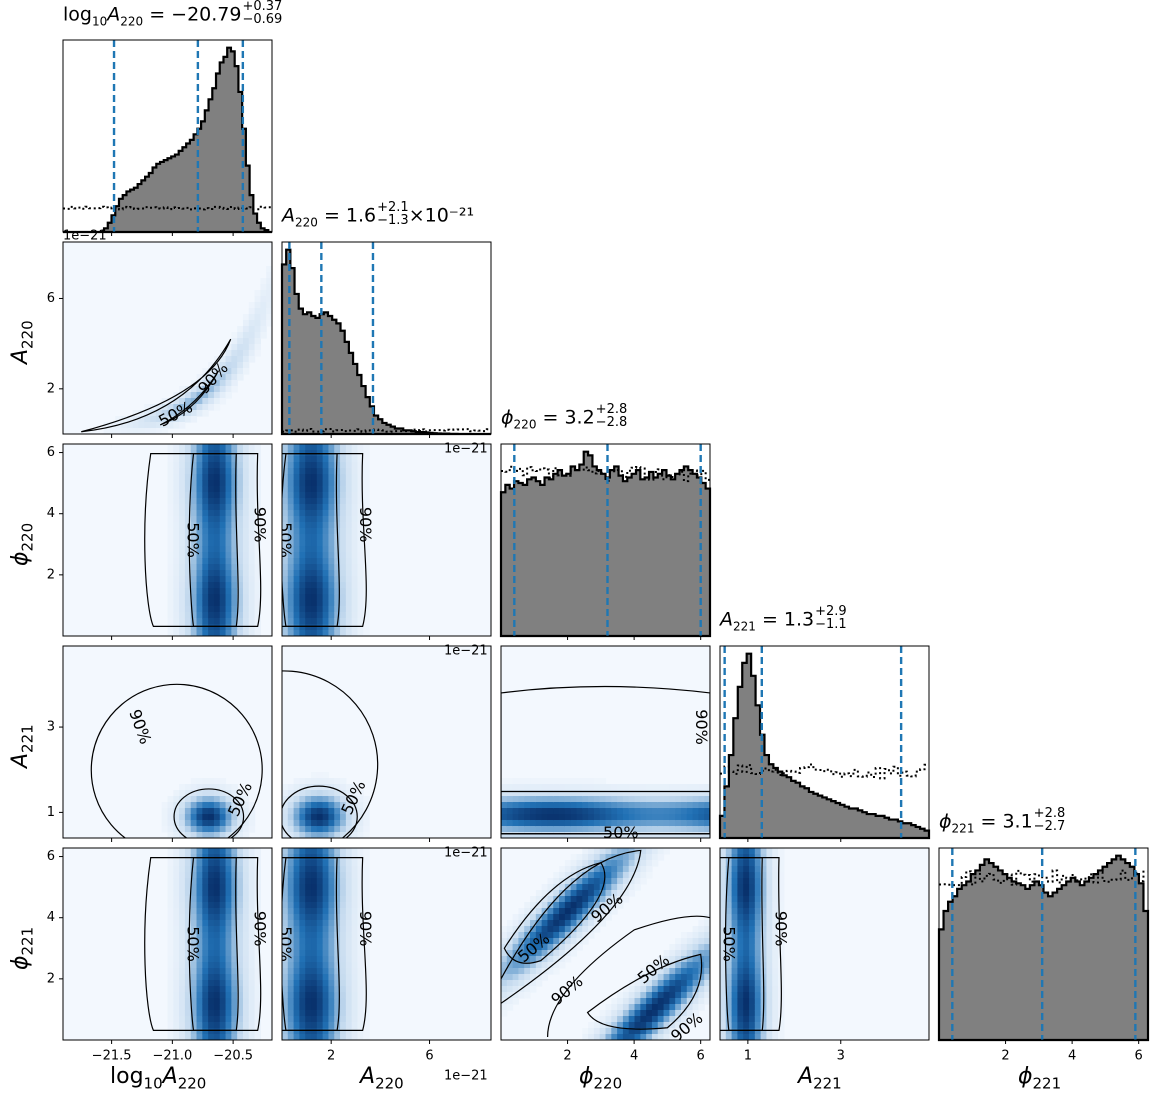 This screenshot has width=1157, height=1107. I want to click on contour-label-90: 90%, so click(365, 929).